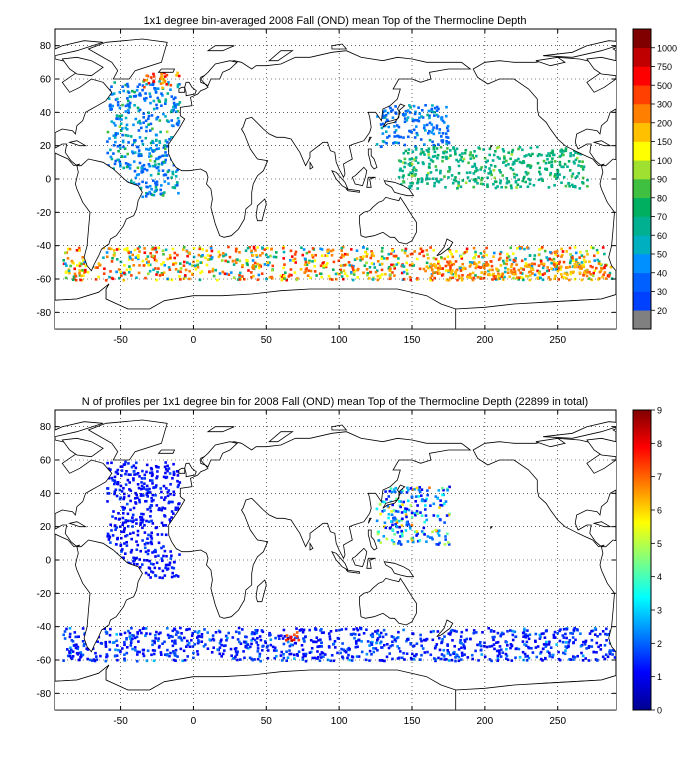 The width and height of the screenshot is (696, 760). Describe the element at coordinates (642, 189) in the screenshot. I see `depth-colorbar-segment` at that location.